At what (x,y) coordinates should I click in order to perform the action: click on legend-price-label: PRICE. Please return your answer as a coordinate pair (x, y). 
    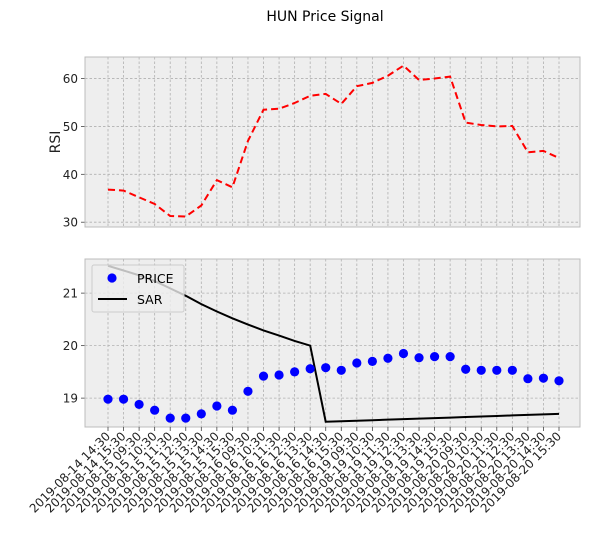
    Looking at the image, I should click on (155, 278).